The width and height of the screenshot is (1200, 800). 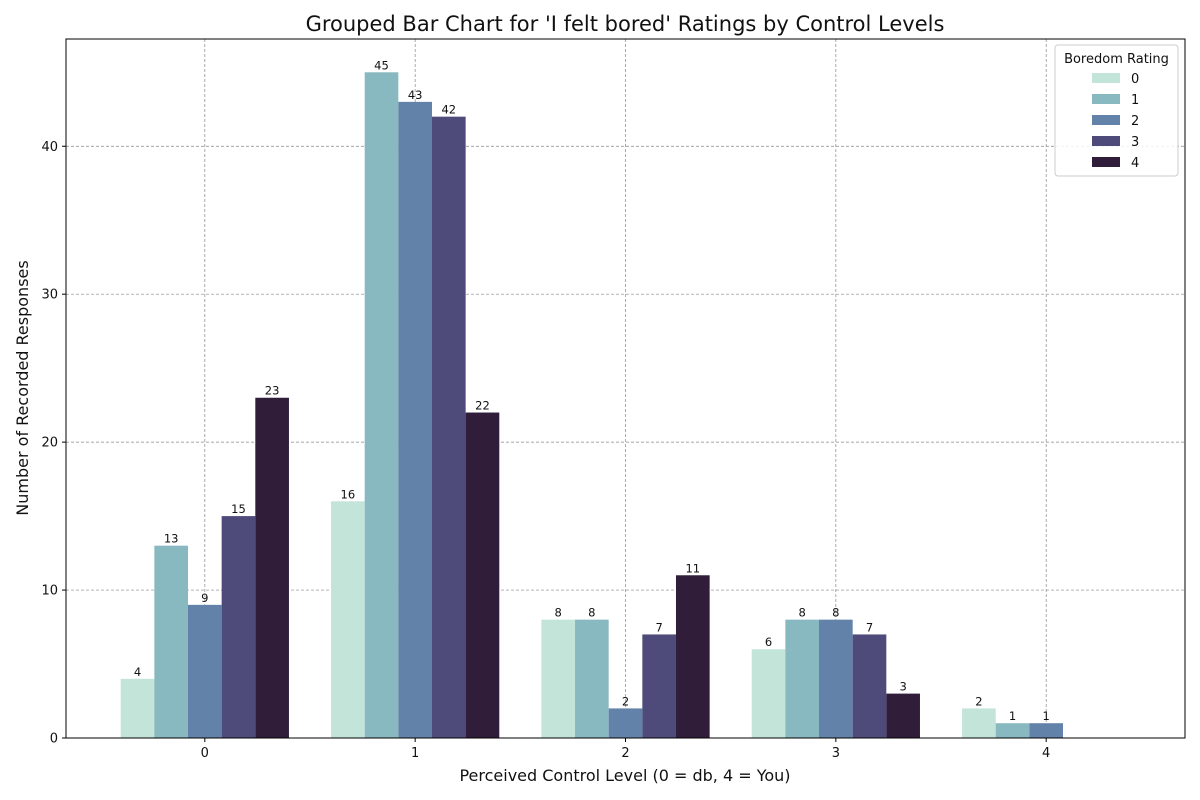 I want to click on x-tick-label: 0, so click(x=205, y=753).